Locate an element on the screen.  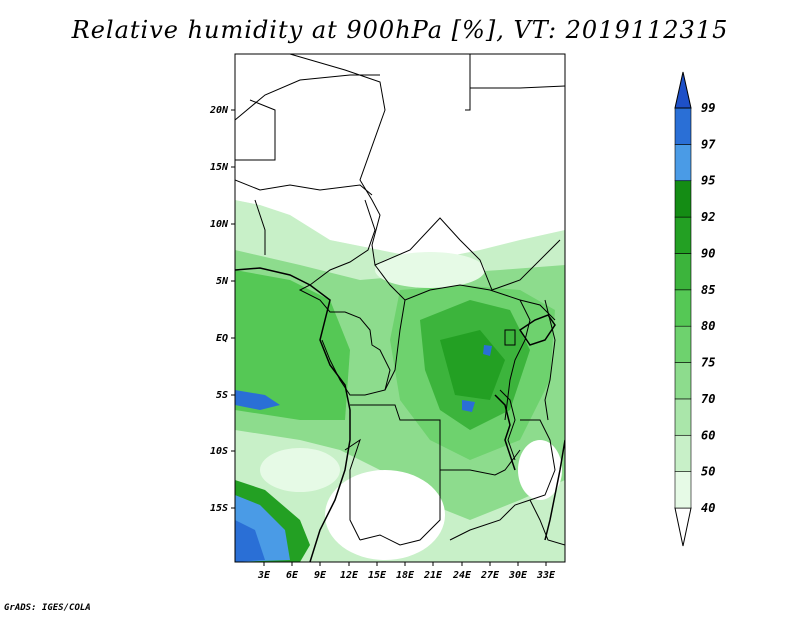
colorbar-lower-triangle is located at coordinates (683, 527).